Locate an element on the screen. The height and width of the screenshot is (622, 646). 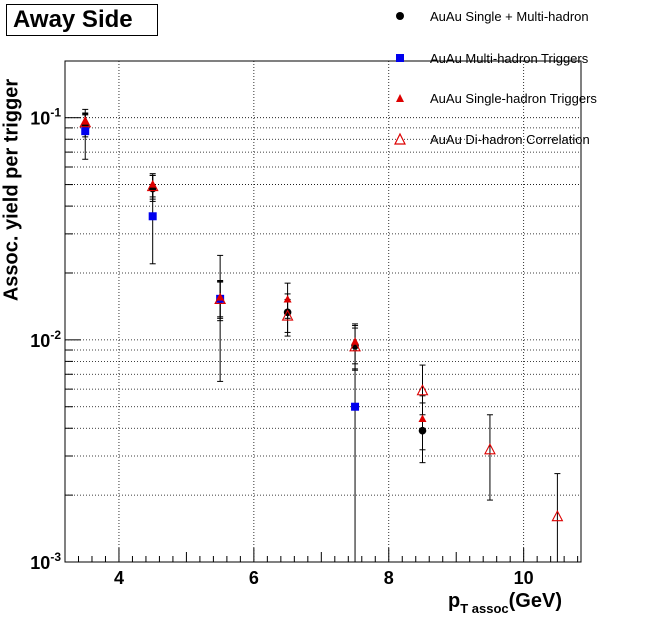
x-axis-label-main: p is located at coordinates (454, 601).